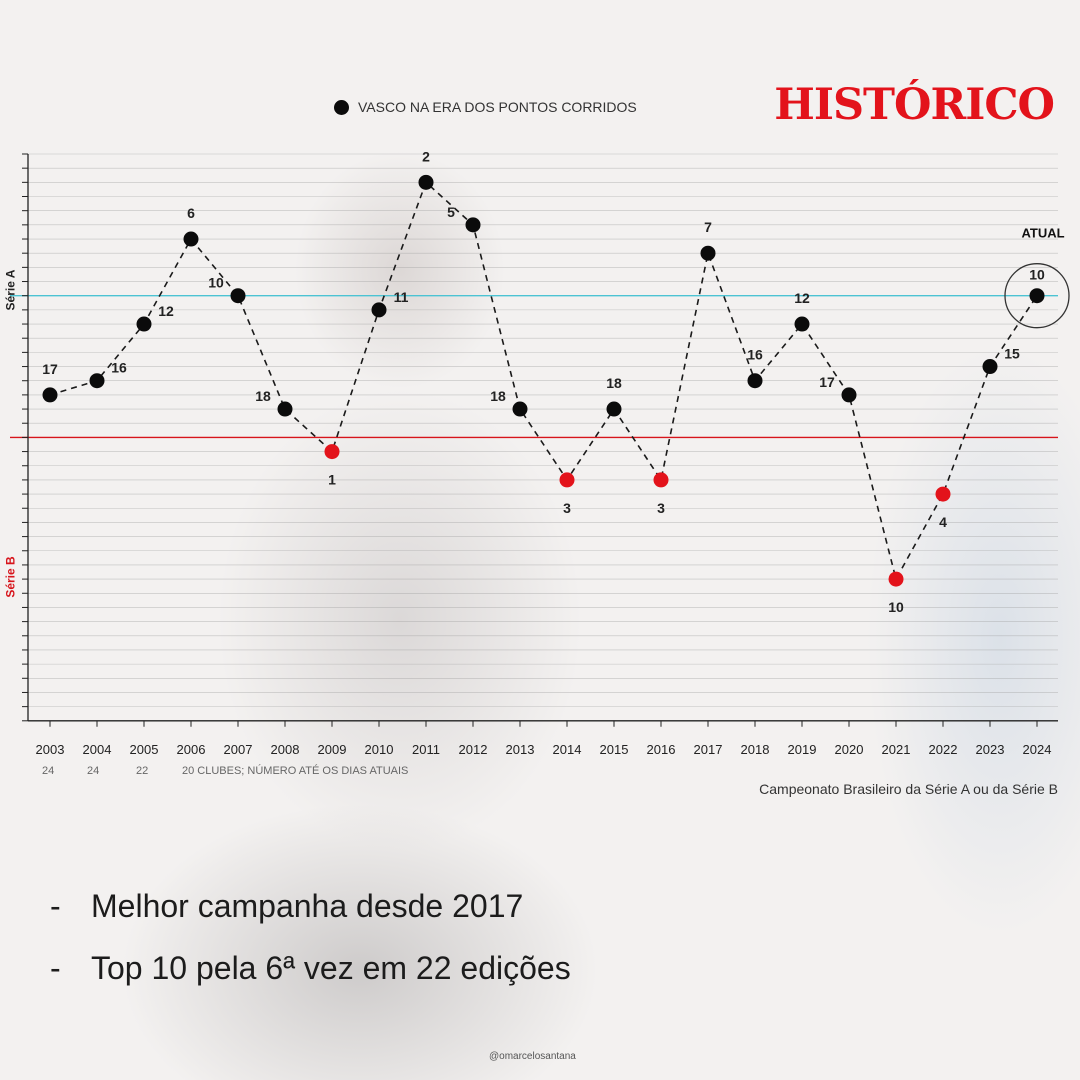 Image resolution: width=1080 pixels, height=1080 pixels. What do you see at coordinates (914, 105) in the screenshot?
I see `page-title: HISTÓRICO` at bounding box center [914, 105].